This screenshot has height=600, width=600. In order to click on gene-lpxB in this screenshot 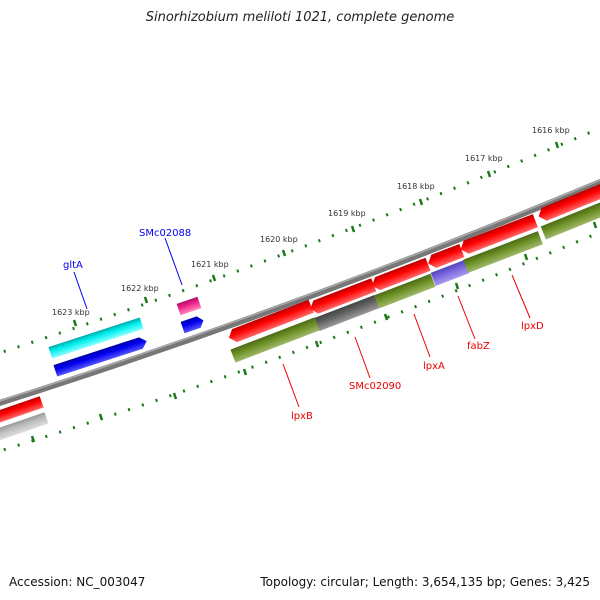, I will do `click(275, 340)`.